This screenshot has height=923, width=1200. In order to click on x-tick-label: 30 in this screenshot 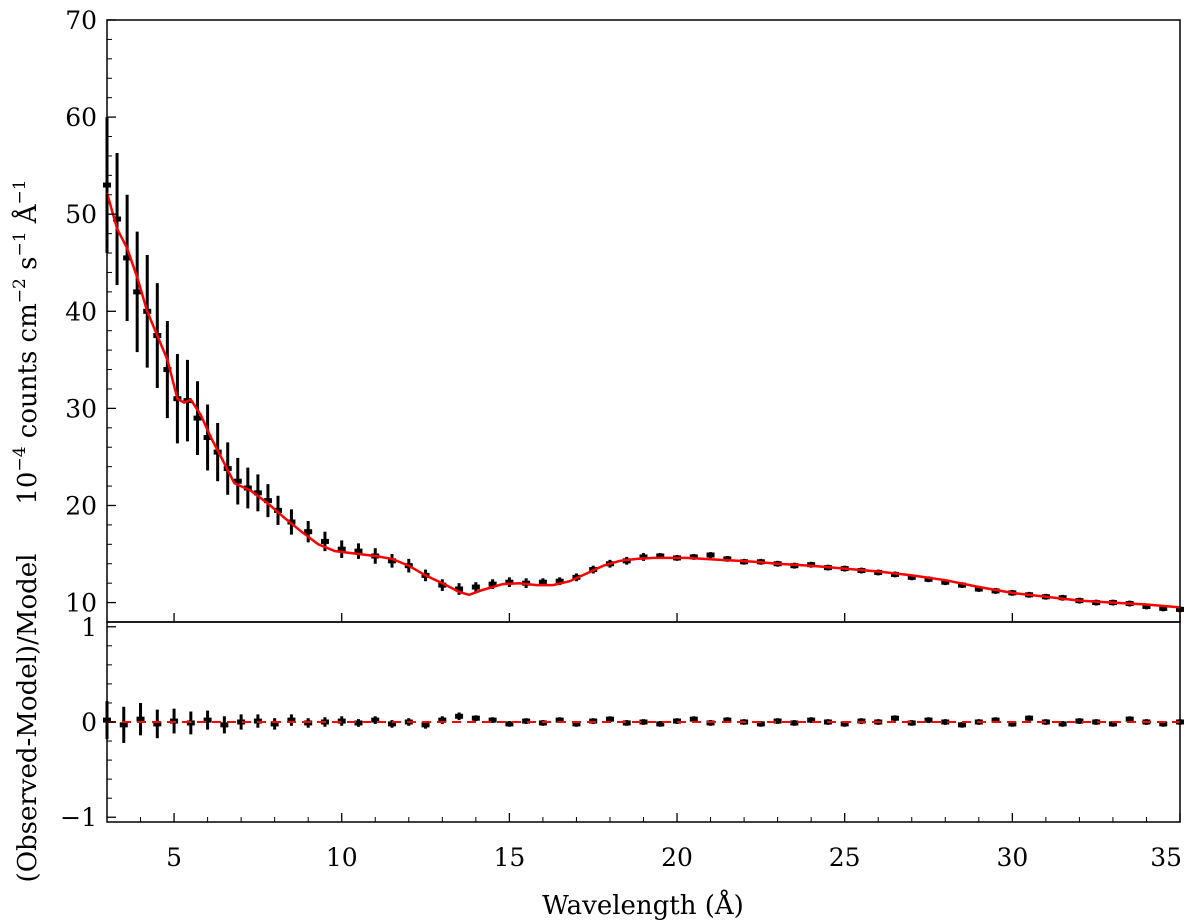, I will do `click(1012, 857)`.